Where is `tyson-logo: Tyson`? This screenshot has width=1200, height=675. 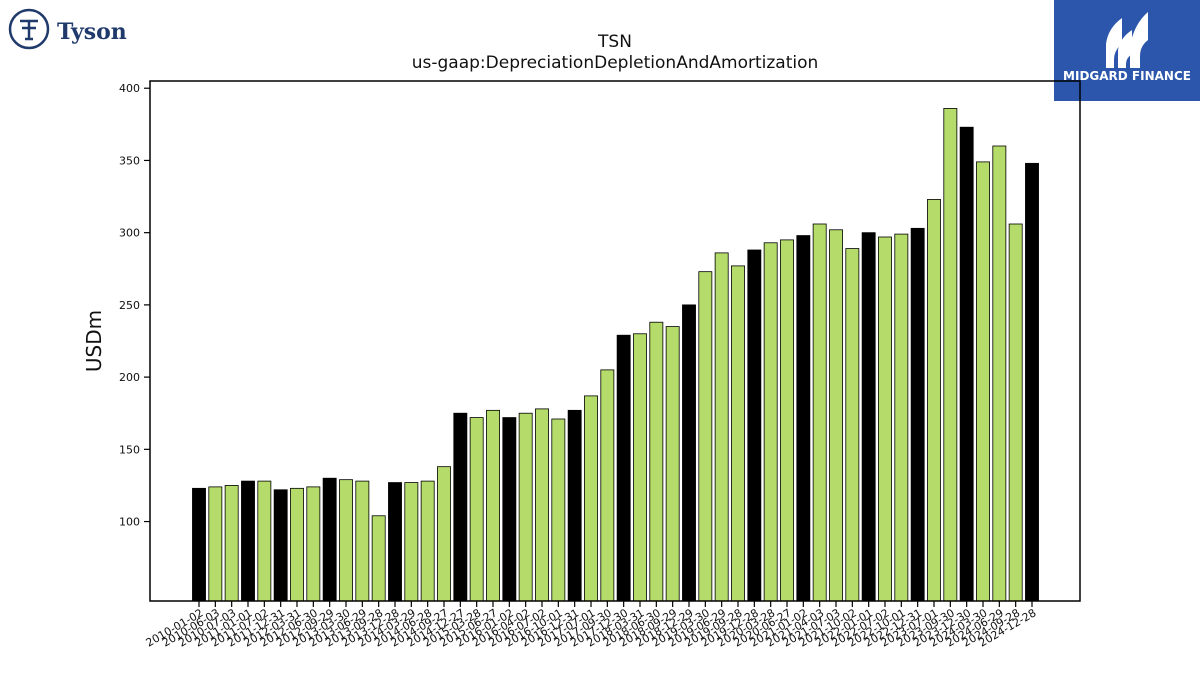 tyson-logo: Tyson is located at coordinates (73, 30).